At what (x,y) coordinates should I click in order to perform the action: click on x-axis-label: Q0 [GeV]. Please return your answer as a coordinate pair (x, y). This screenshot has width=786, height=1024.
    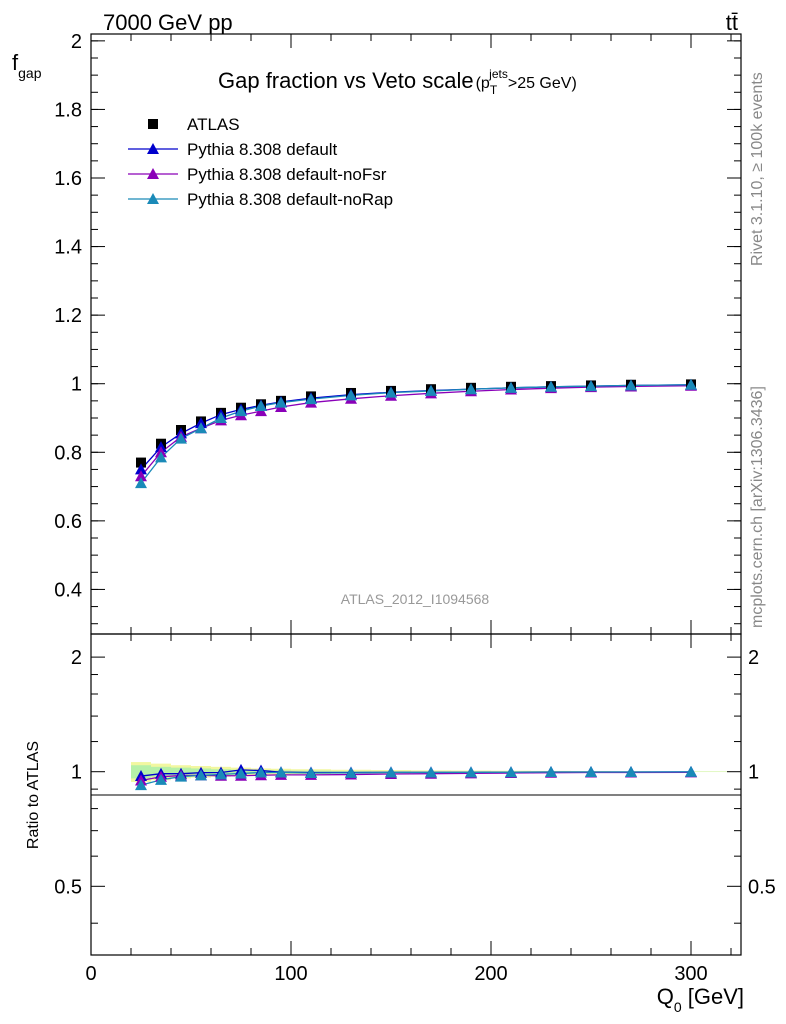
    Looking at the image, I should click on (700, 999).